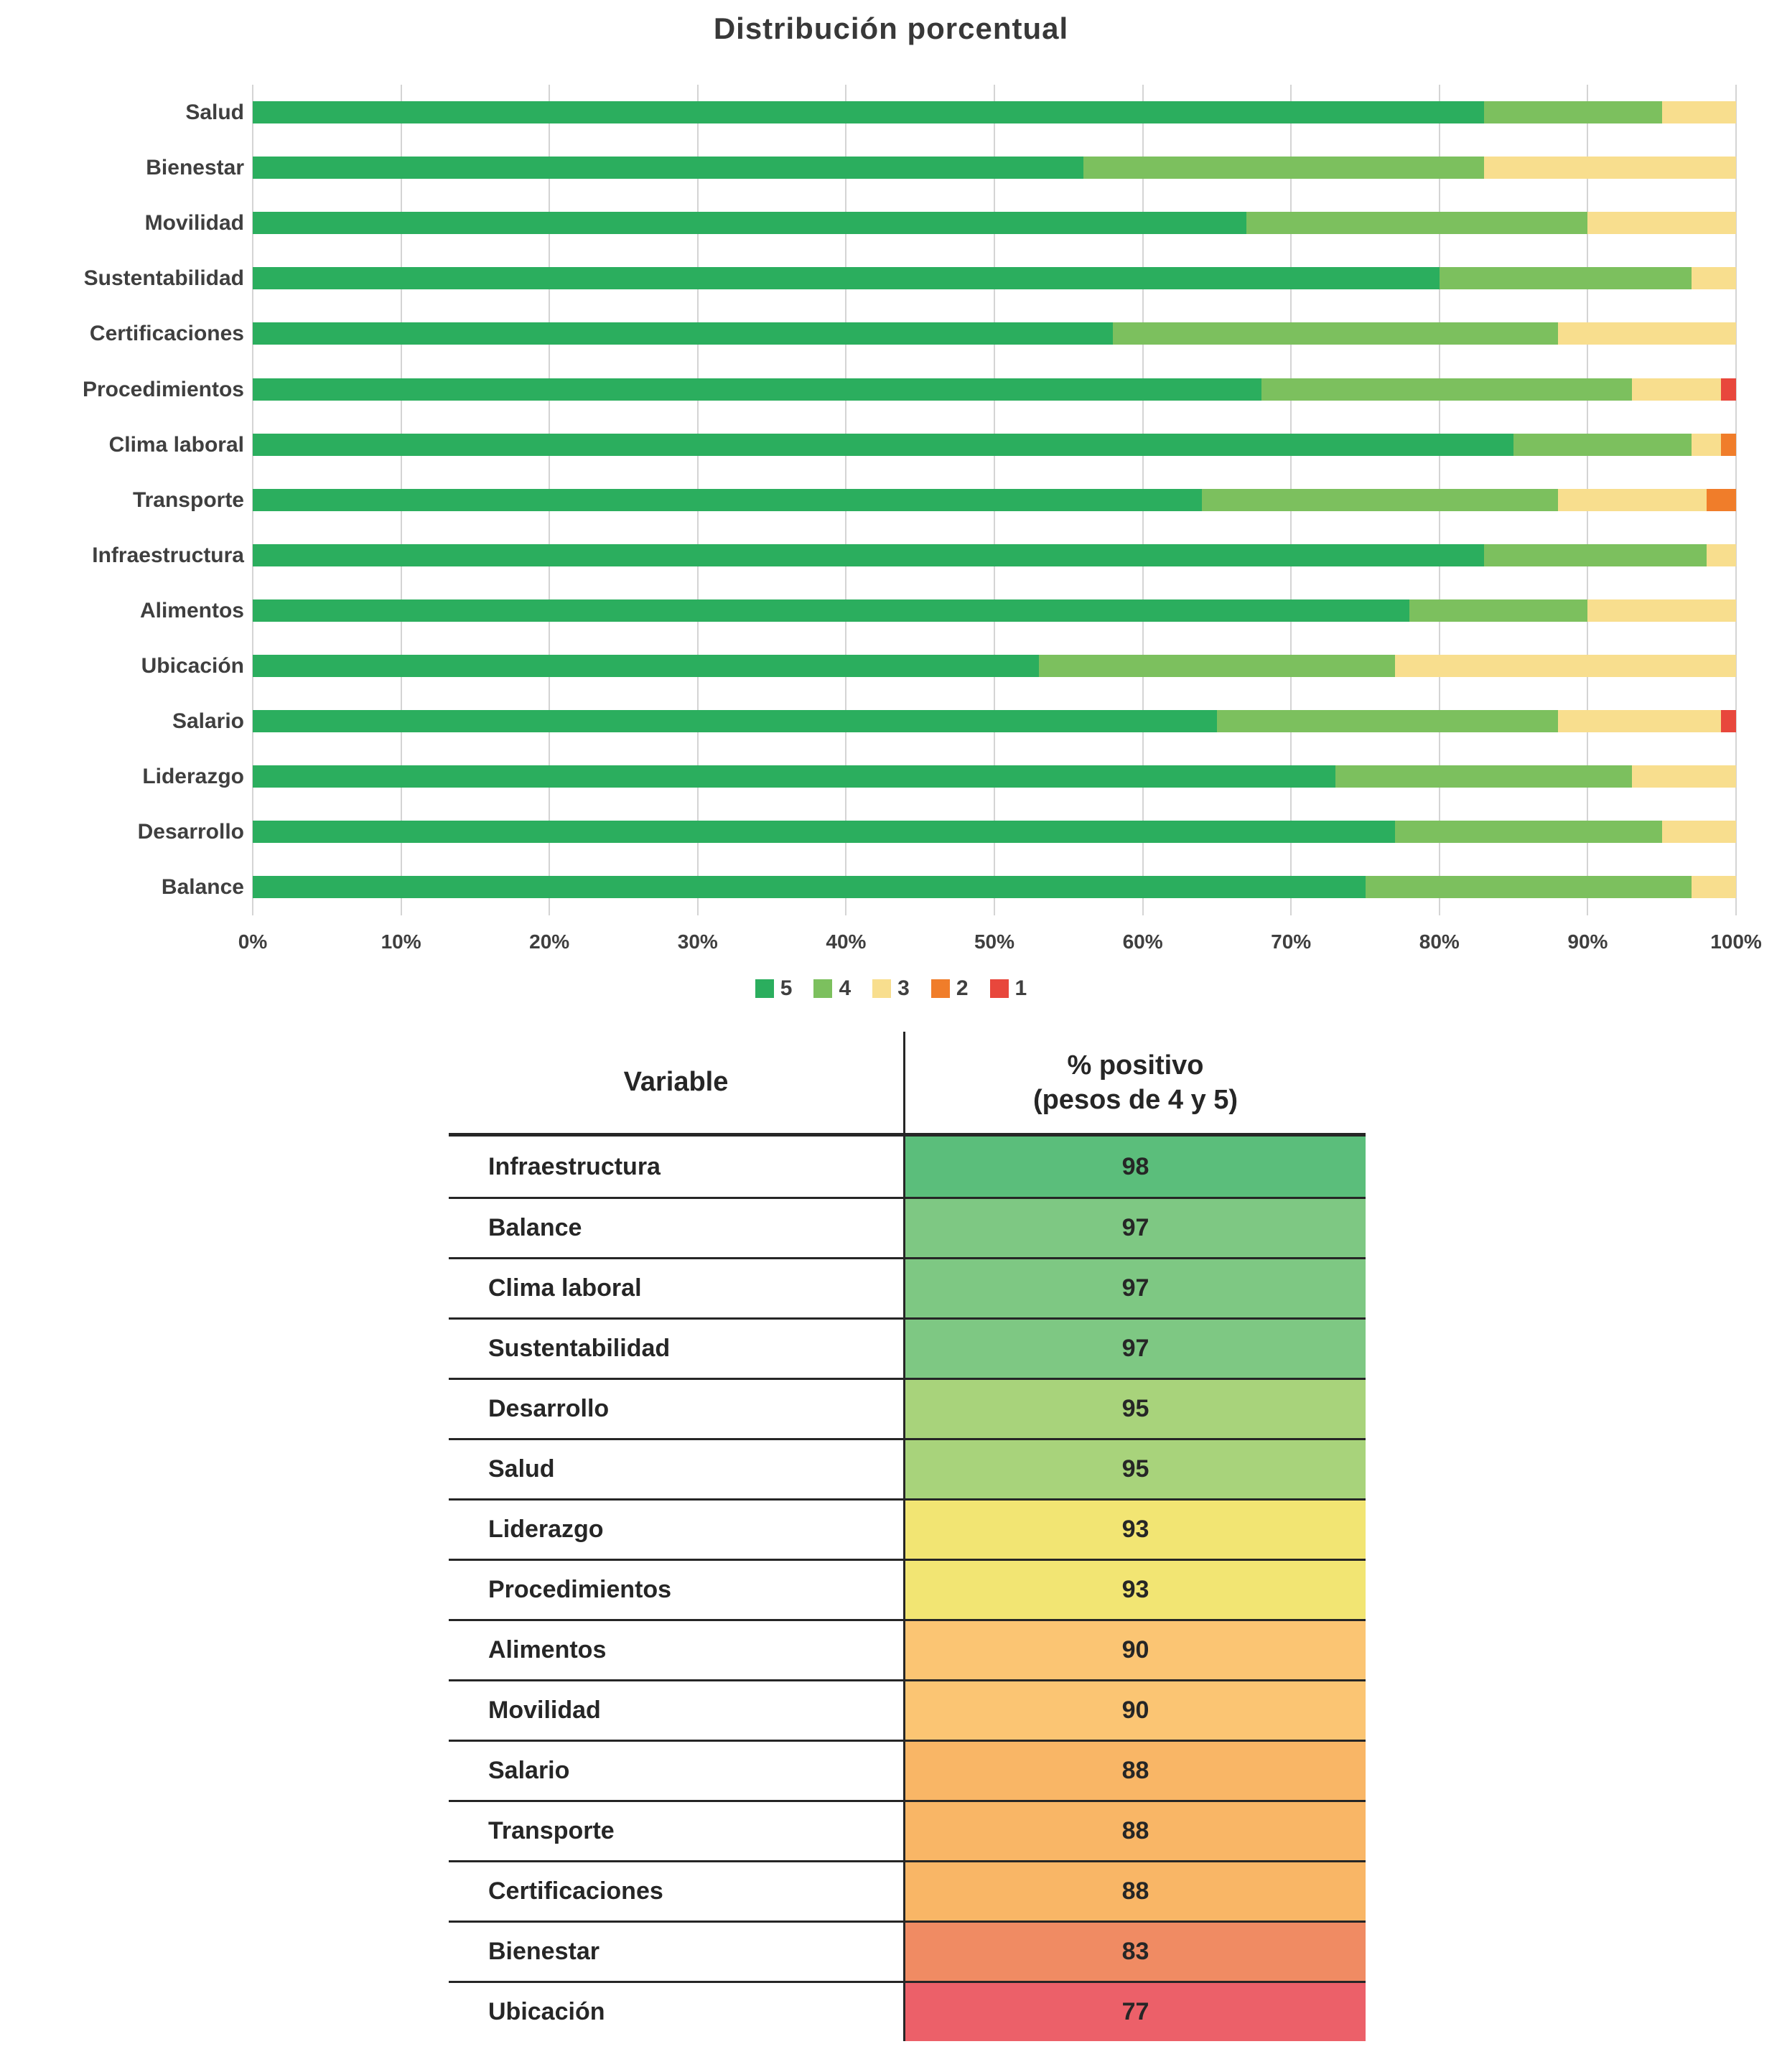  What do you see at coordinates (676, 1831) in the screenshot?
I see `table-variable-cell: Transporte` at bounding box center [676, 1831].